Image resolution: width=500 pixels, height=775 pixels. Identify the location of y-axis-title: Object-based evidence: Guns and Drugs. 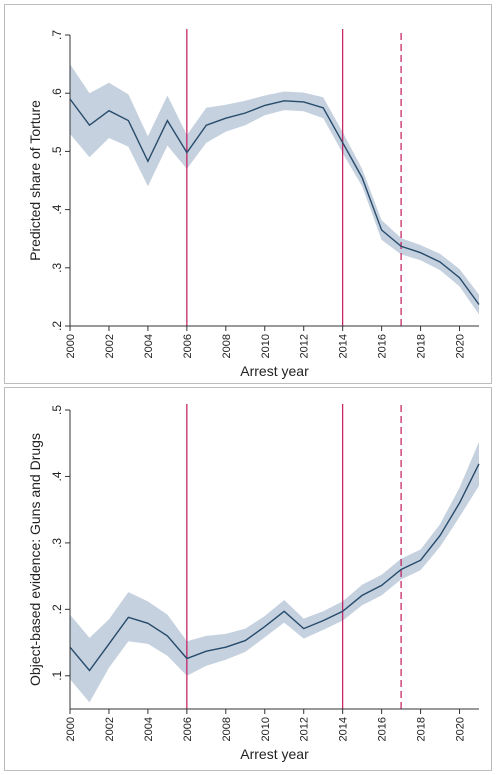
(35, 559).